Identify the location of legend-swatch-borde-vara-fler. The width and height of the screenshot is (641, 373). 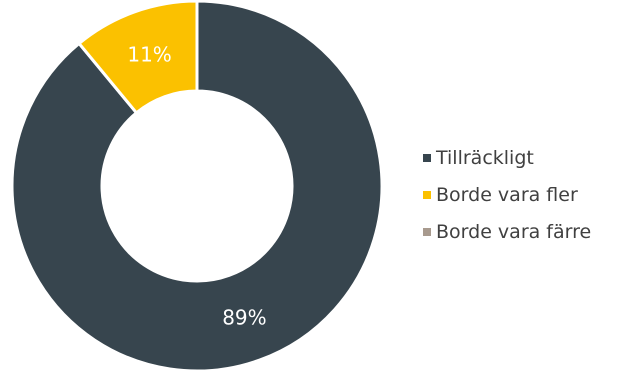
(427, 195).